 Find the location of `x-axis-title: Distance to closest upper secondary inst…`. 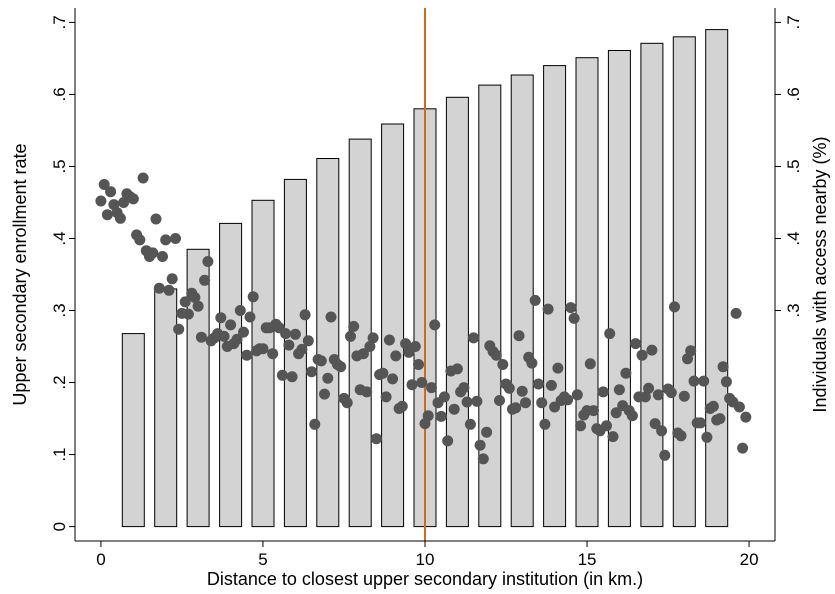

x-axis-title: Distance to closest upper secondary inst… is located at coordinates (425, 579).